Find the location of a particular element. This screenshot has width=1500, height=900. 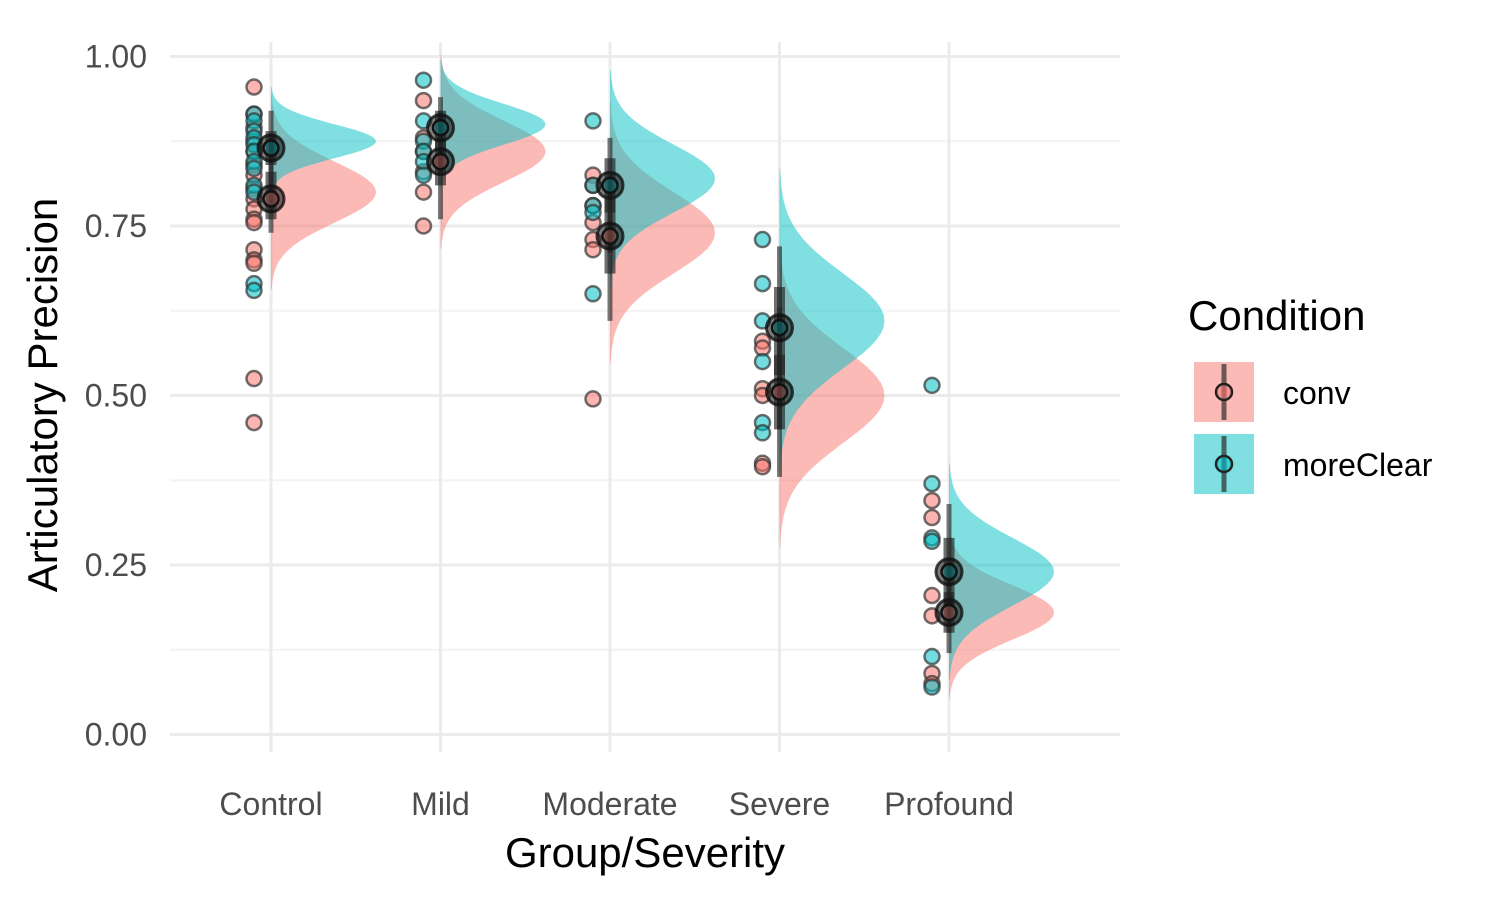

legend-key-moreClear: moreClear is located at coordinates (1313, 464).